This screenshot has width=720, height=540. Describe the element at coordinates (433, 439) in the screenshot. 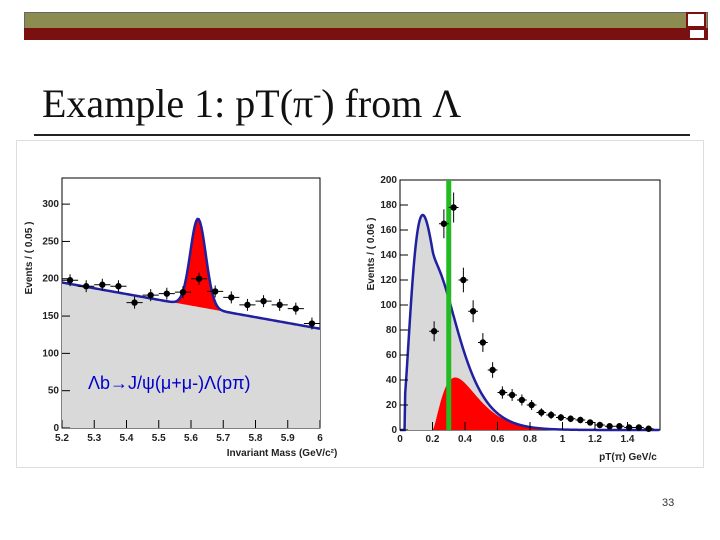

I see `x-tick-label: 0.2` at that location.